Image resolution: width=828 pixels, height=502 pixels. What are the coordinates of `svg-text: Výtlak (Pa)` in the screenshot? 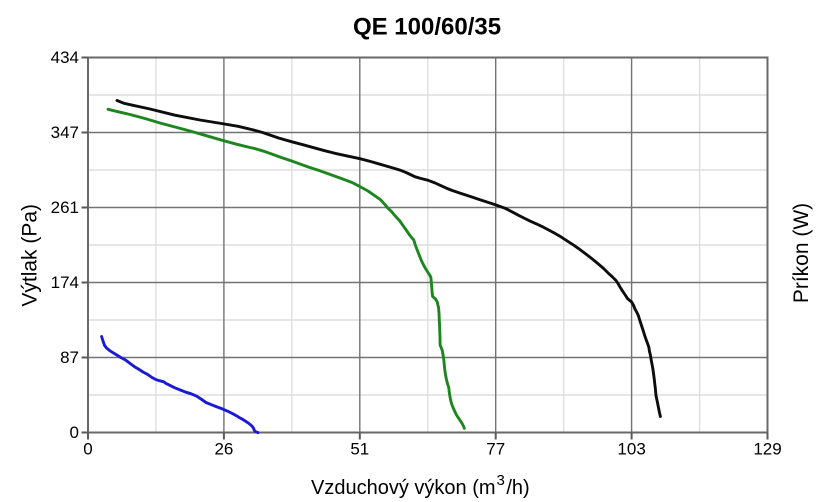 It's located at (30, 255).